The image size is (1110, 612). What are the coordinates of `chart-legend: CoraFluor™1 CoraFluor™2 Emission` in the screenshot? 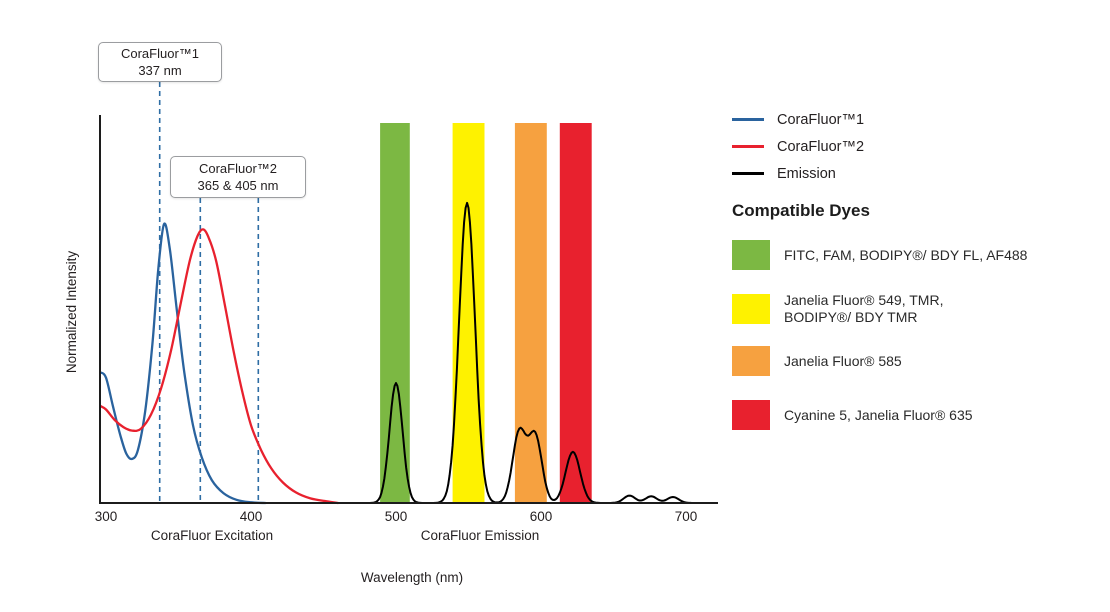 It's located at (798, 146).